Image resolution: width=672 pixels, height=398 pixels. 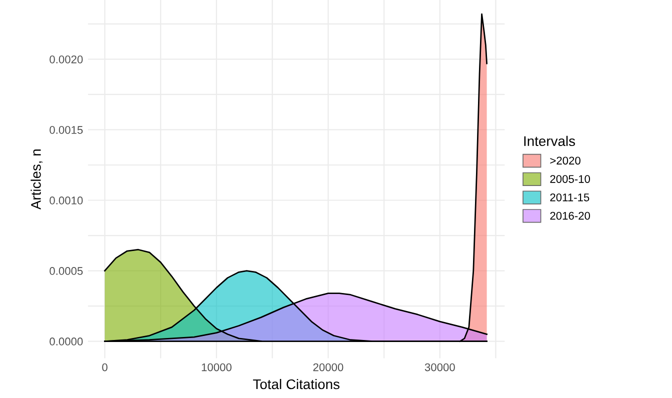 What do you see at coordinates (565, 160) in the screenshot?
I see `legend-label: >2020` at bounding box center [565, 160].